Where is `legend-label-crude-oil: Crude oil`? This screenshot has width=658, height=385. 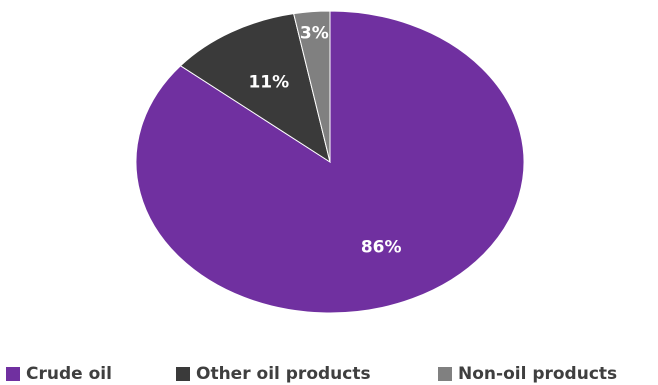
legend-label-crude-oil: Crude oil is located at coordinates (69, 374).